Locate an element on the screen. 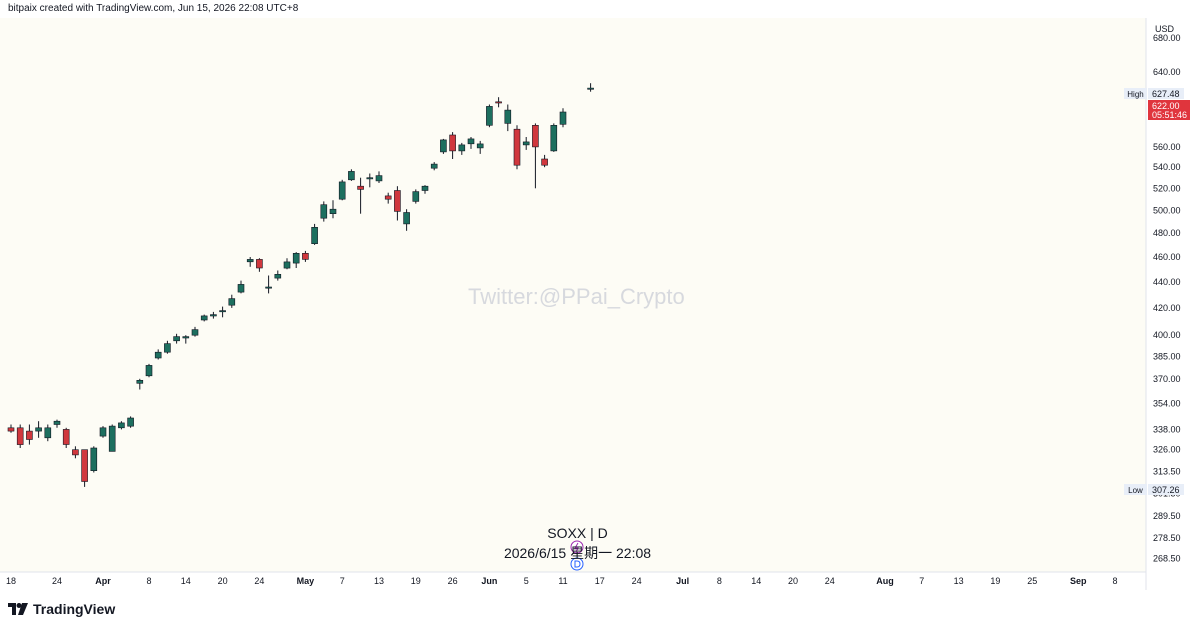 The image size is (1200, 630). price-tick-label: 385.00 is located at coordinates (1167, 357).